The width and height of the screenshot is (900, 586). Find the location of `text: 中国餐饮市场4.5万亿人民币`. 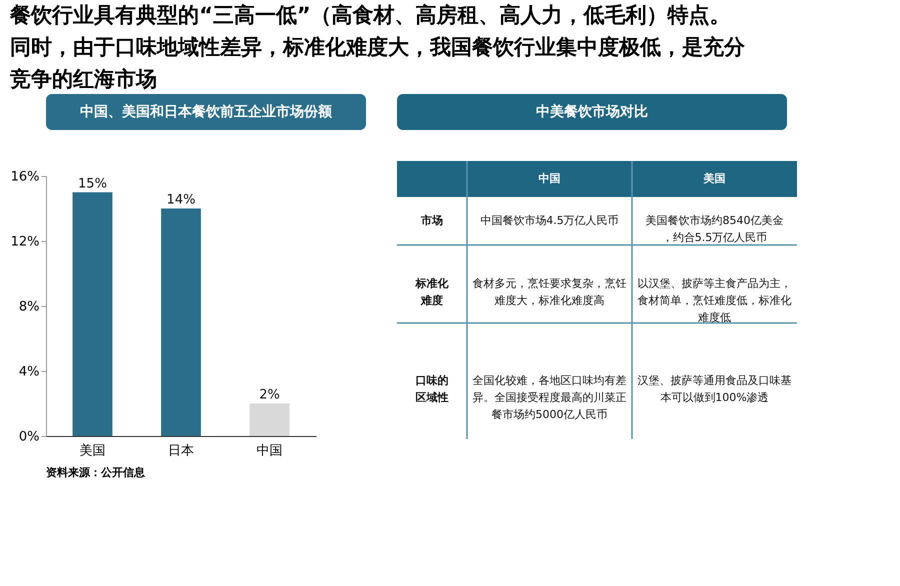

text: 中国餐饮市场4.5万亿人民币 is located at coordinates (549, 220).